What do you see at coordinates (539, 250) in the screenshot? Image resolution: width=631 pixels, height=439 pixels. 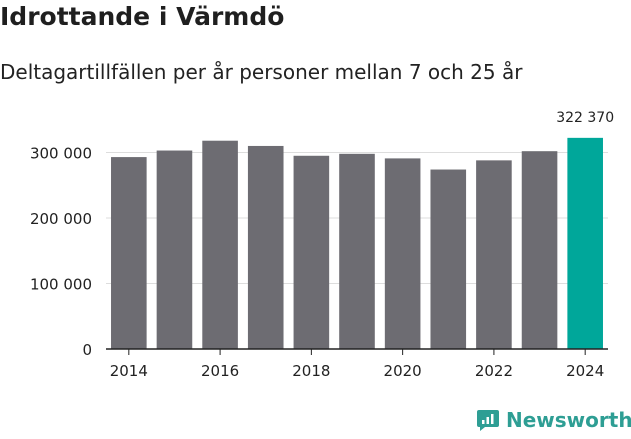 I see `bar-2023` at bounding box center [539, 250].